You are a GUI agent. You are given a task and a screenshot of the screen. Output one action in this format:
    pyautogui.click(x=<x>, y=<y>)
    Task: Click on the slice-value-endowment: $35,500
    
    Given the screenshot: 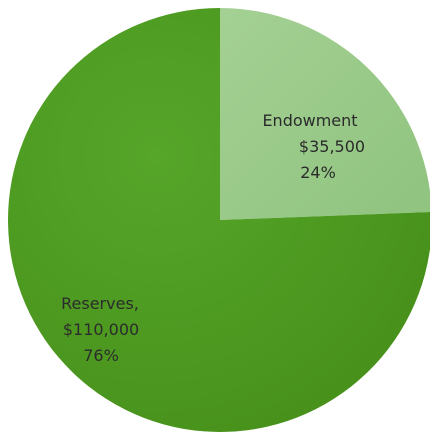 What is the action you would take?
    pyautogui.click(x=332, y=146)
    